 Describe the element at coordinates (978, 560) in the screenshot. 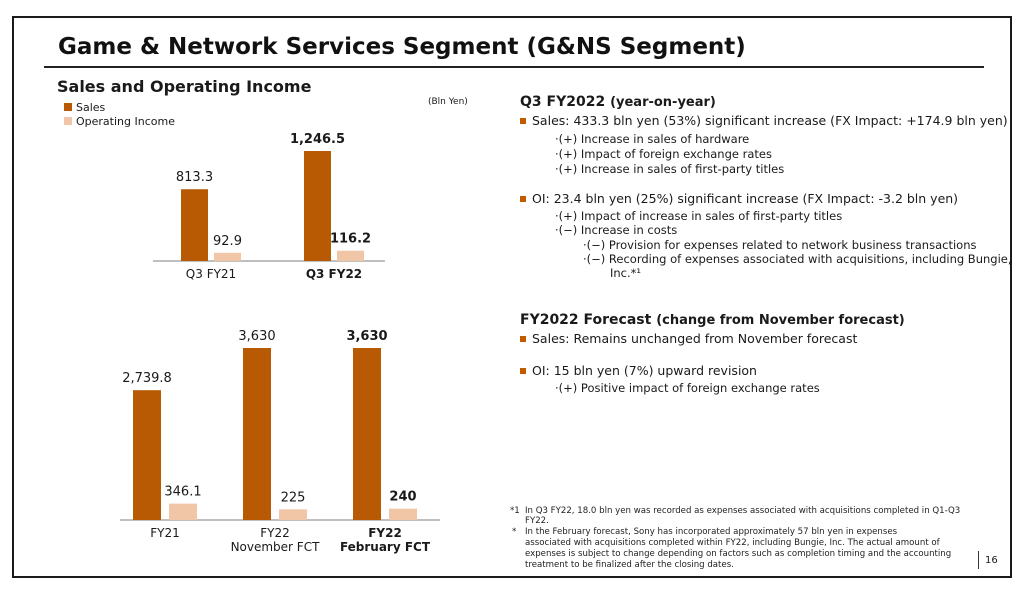

I see `page-number-divider` at that location.